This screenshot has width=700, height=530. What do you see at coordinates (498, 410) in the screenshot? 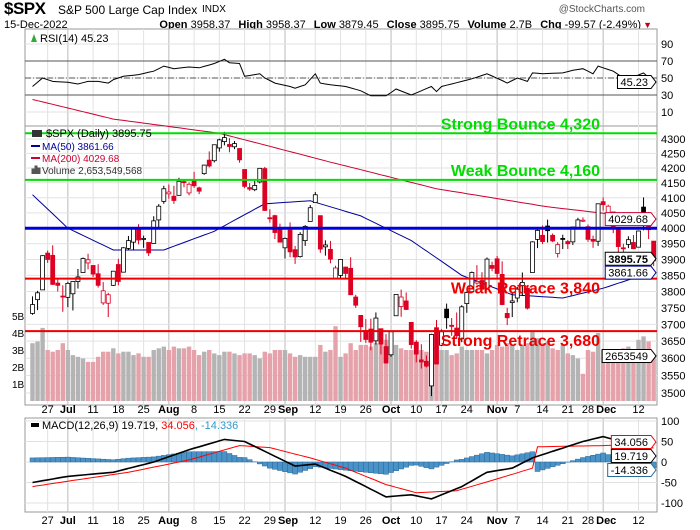
I see `x-tick-label: Nov` at bounding box center [498, 410].